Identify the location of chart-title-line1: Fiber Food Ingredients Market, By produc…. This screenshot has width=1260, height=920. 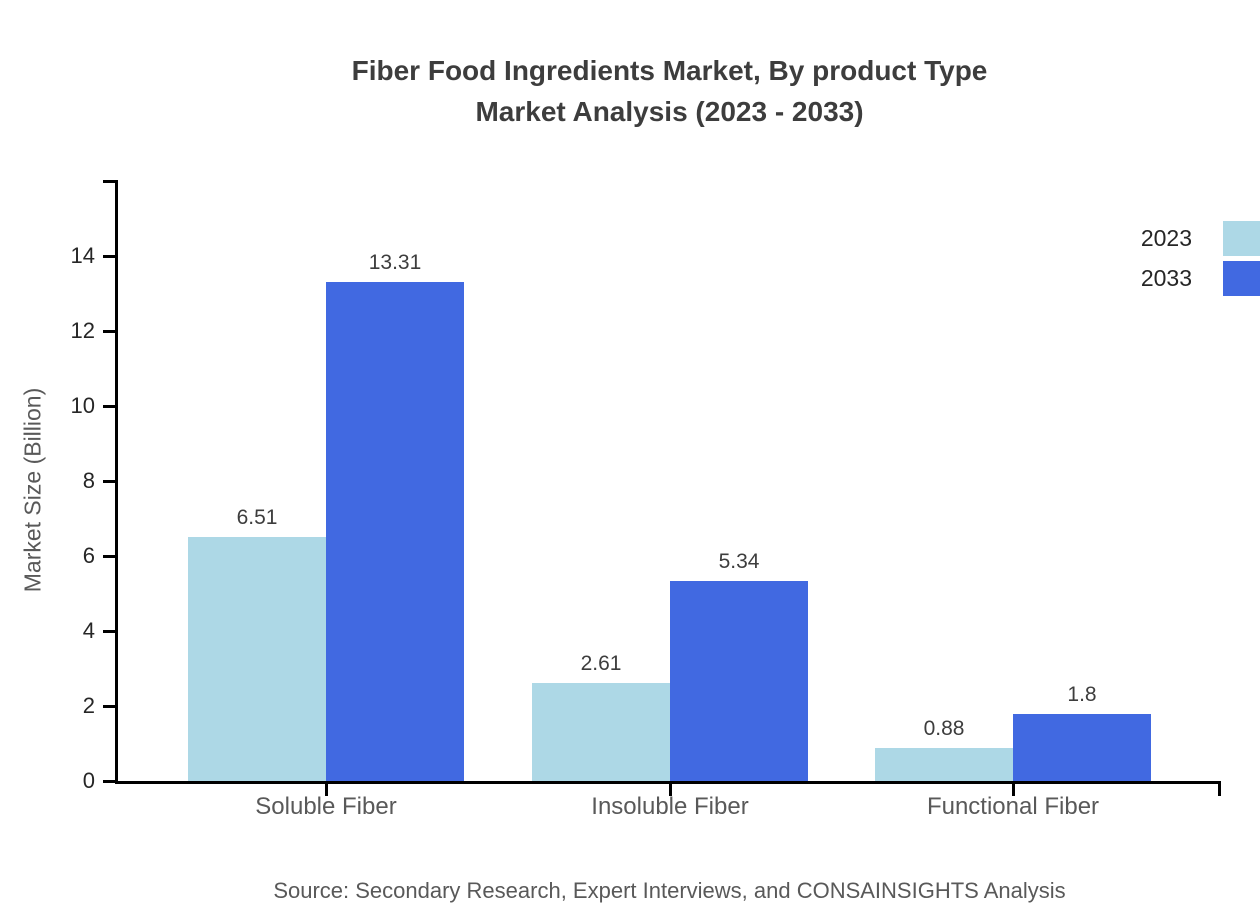
(669, 70).